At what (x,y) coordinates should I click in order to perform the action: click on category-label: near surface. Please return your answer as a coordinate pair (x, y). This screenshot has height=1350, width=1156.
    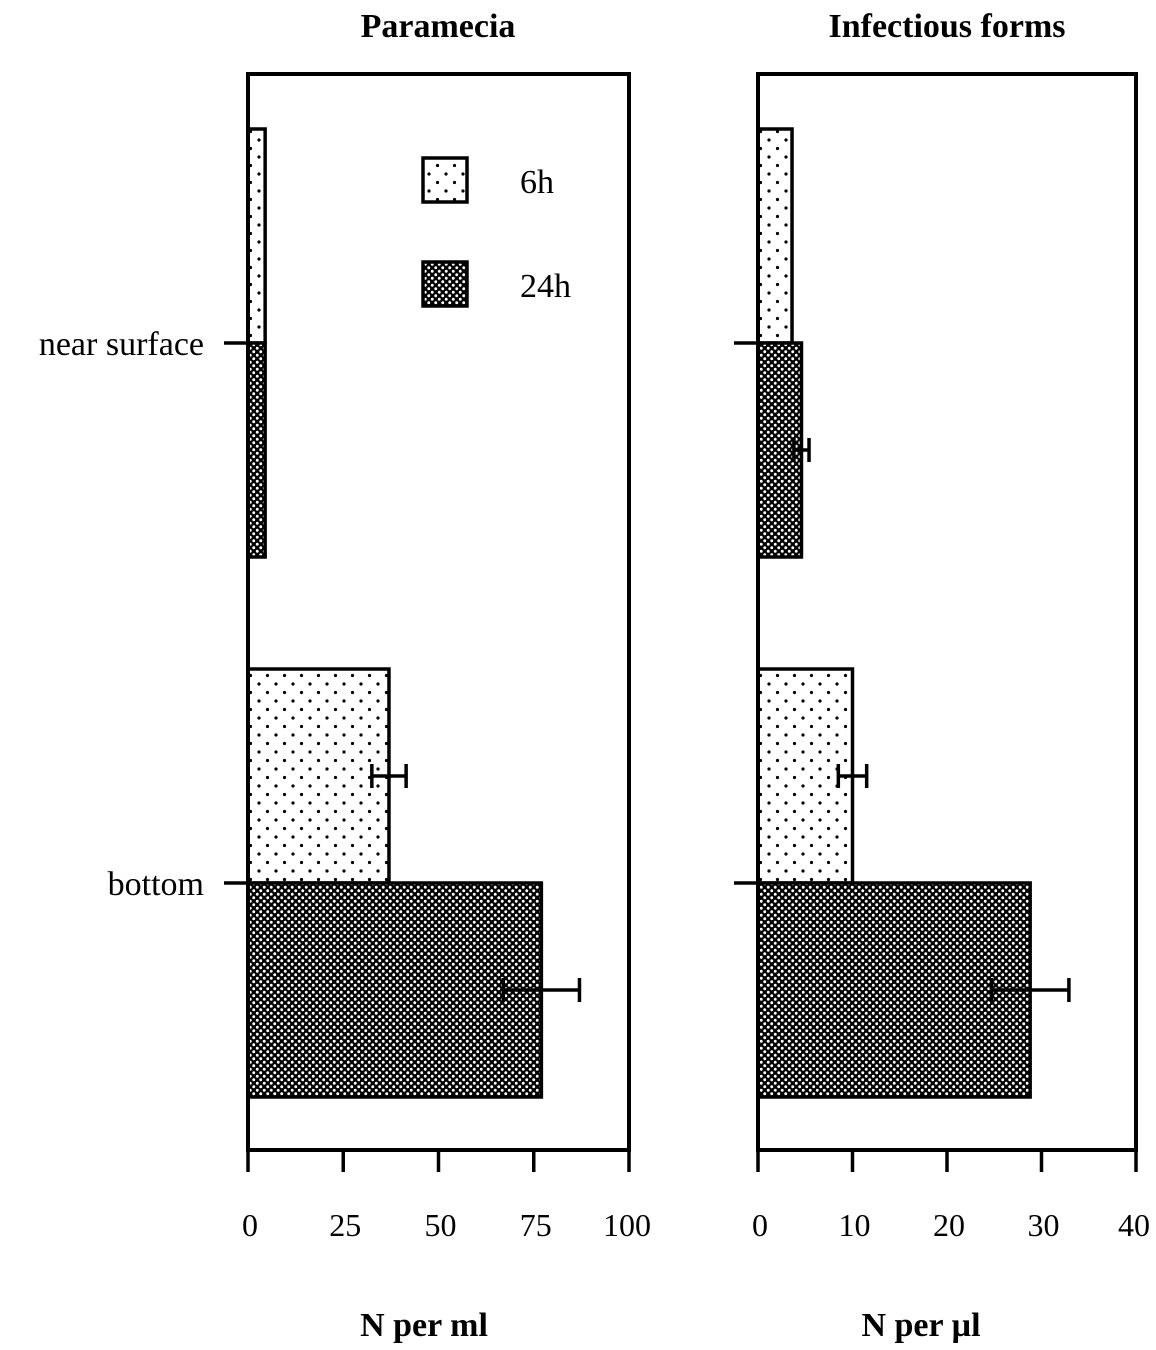
    Looking at the image, I should click on (121, 344).